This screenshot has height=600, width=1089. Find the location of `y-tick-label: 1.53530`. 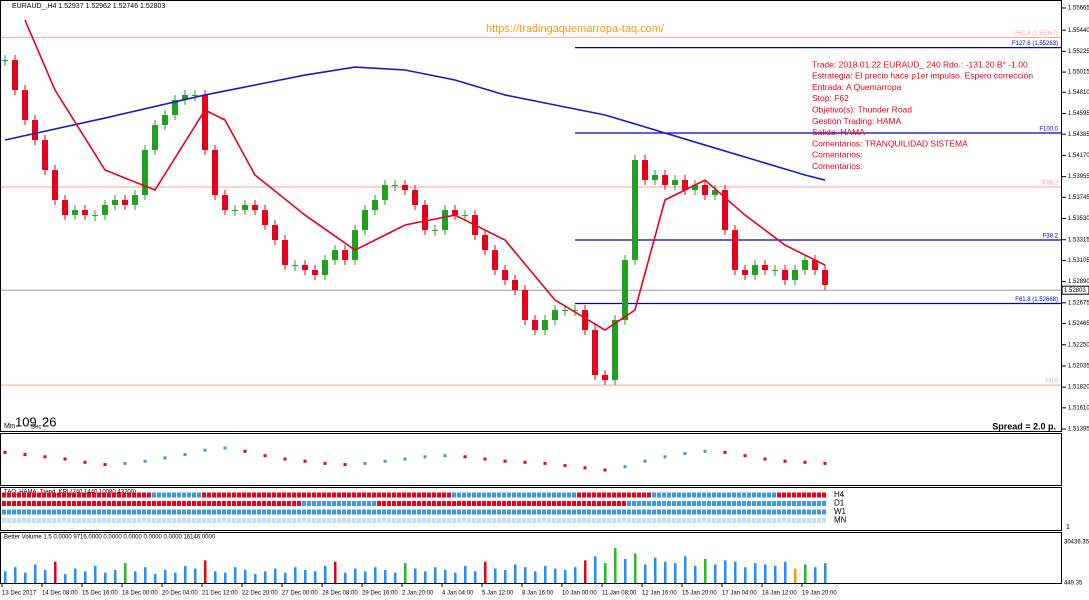

y-tick-label: 1.53530 is located at coordinates (1078, 219).